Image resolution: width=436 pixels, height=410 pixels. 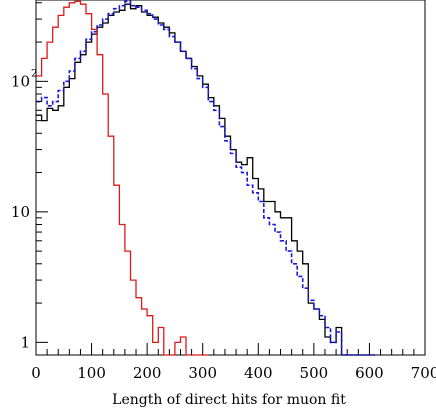 What do you see at coordinates (36, 373) in the screenshot?
I see `x-tick-label: 0` at bounding box center [36, 373].